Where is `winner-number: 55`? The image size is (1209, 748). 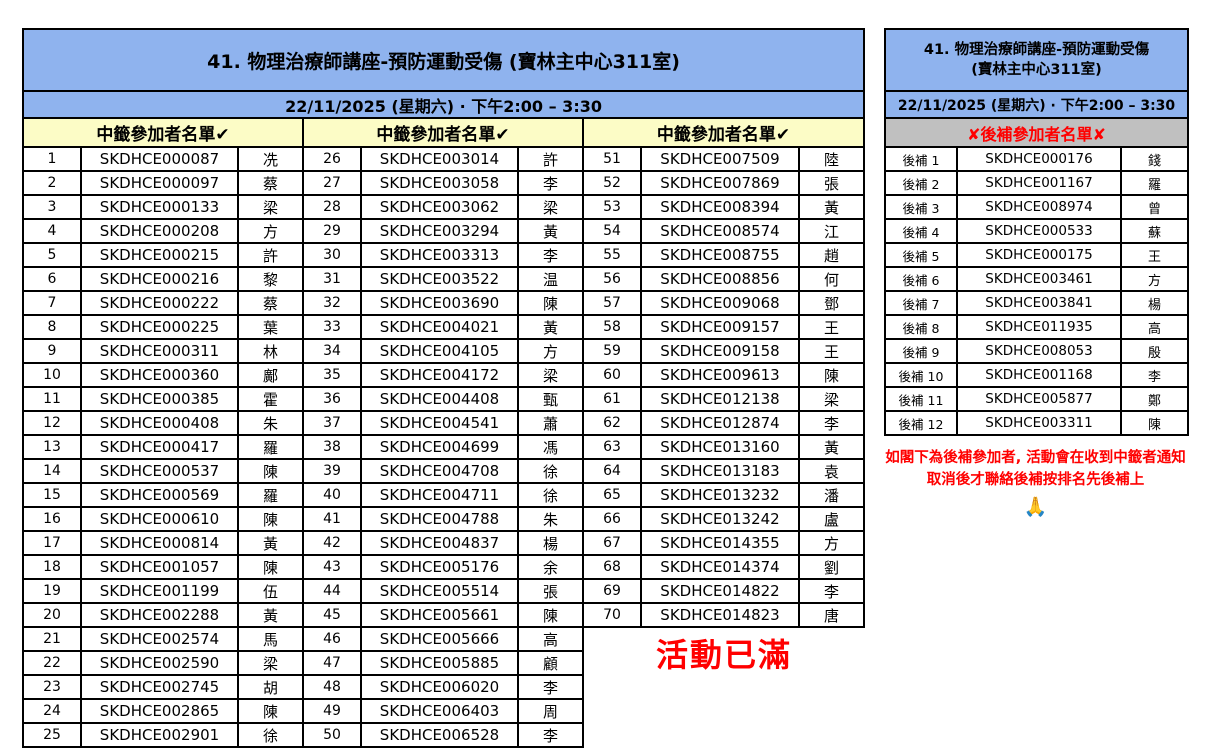 winner-number: 55 is located at coordinates (612, 255).